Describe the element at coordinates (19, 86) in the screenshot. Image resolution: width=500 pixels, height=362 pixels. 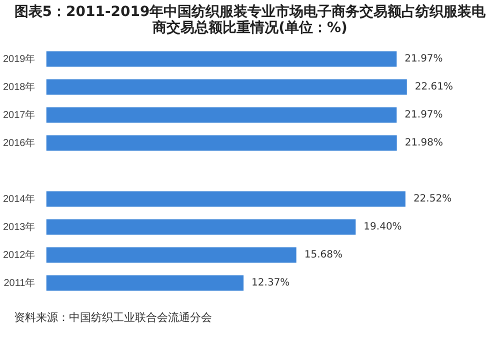
I see `y-tick-label: 2018年` at that location.